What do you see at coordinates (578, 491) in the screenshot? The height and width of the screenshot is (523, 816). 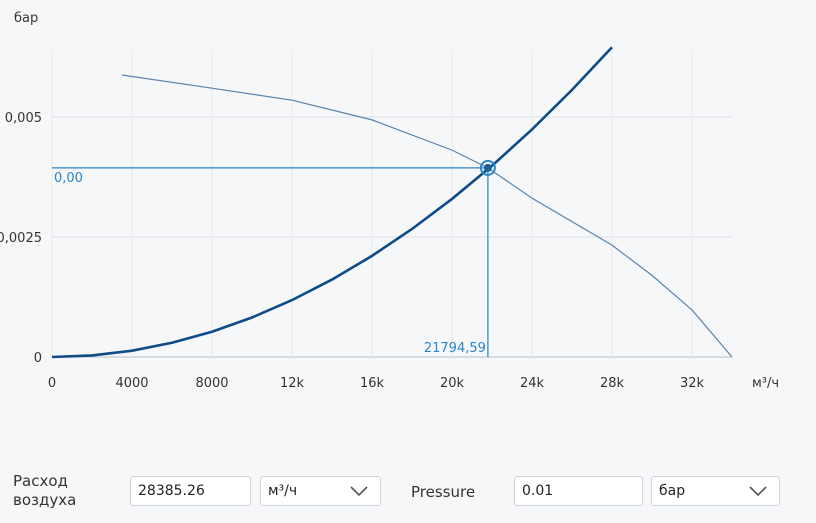 I see `pressure-input: 0.01` at bounding box center [578, 491].